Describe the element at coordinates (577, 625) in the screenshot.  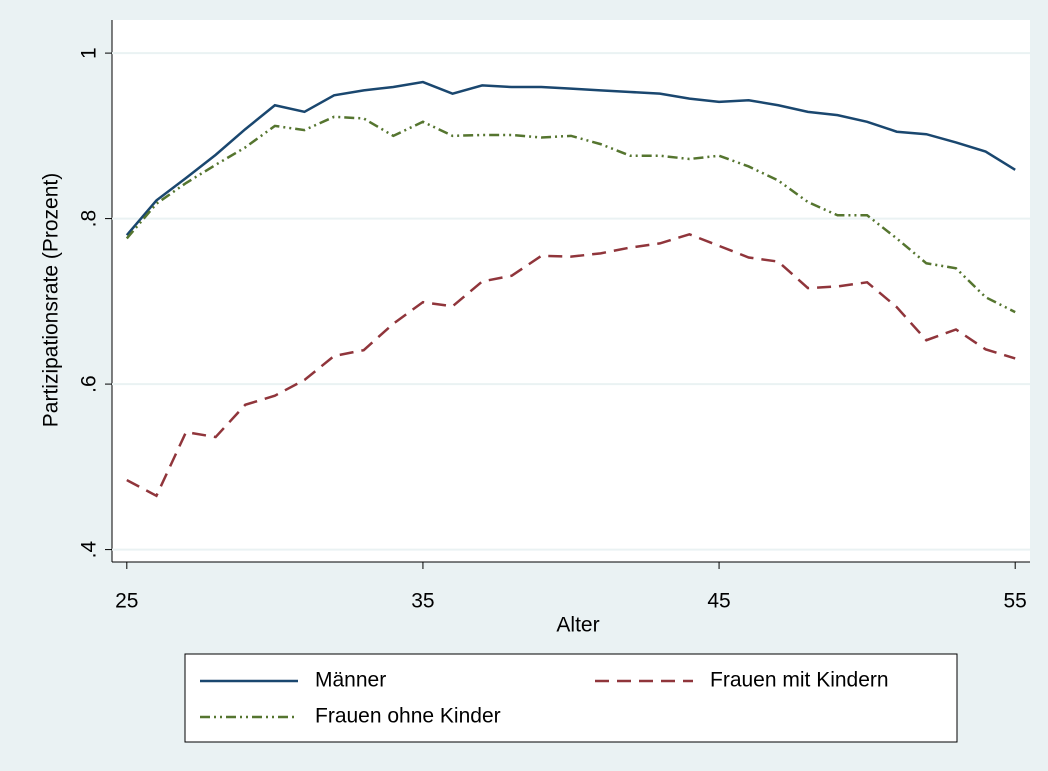
I see `x-axis-title: Alter` at that location.